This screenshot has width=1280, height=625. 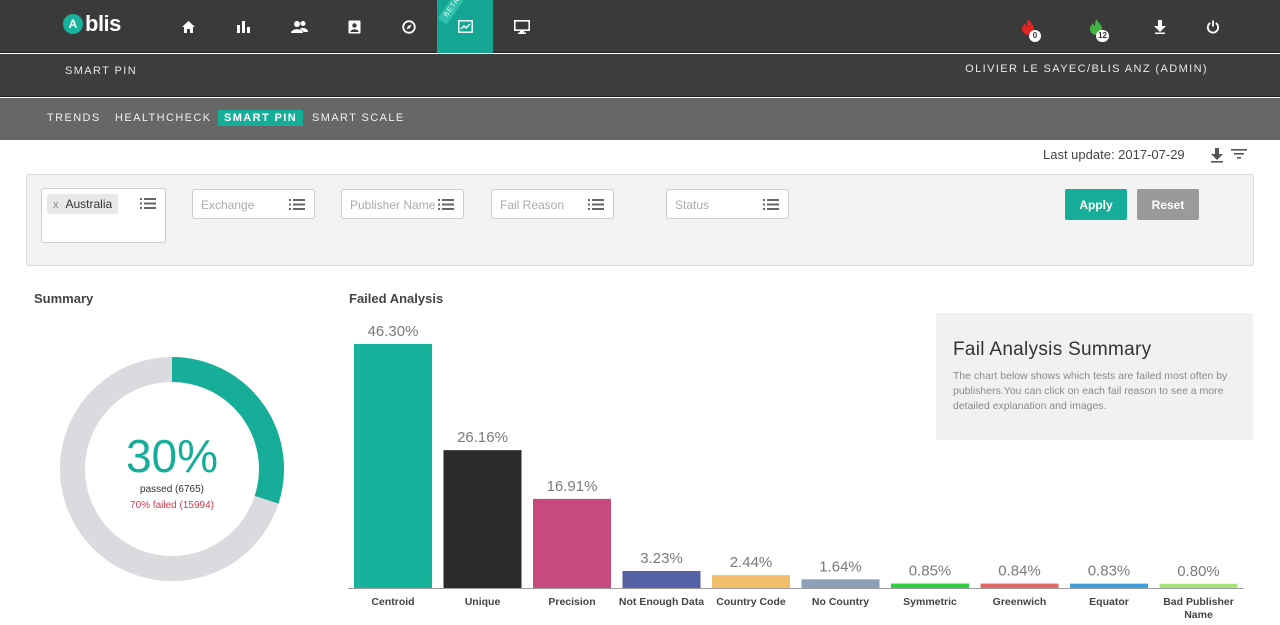 I want to click on bar-value-label: 46.30%, so click(x=393, y=331).